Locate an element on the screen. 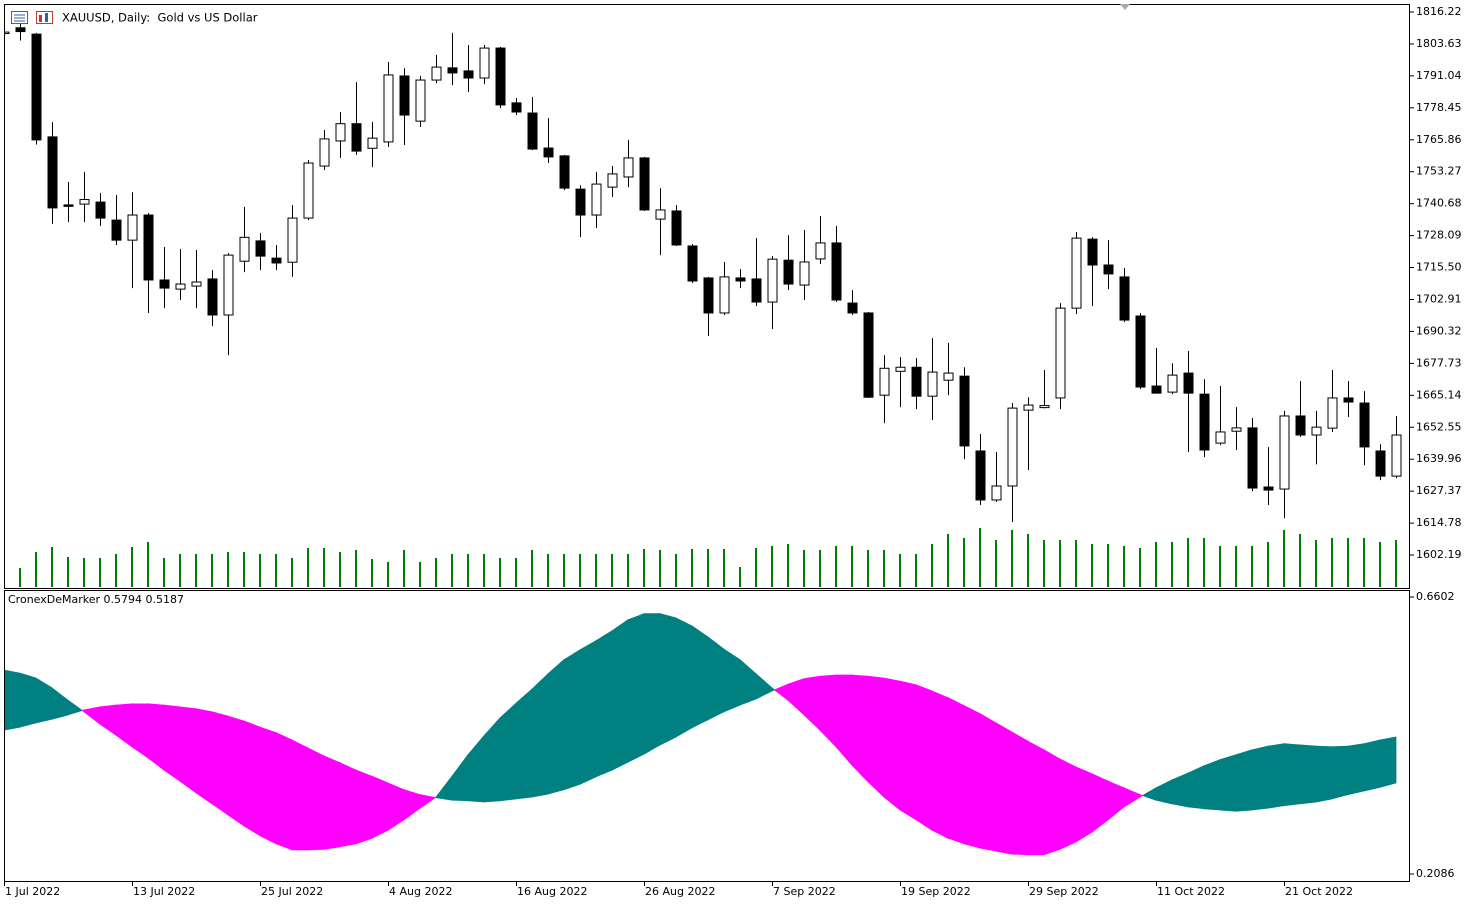 Image resolution: width=1483 pixels, height=907 pixels. y-tick-label: 1791.04 is located at coordinates (1439, 75).